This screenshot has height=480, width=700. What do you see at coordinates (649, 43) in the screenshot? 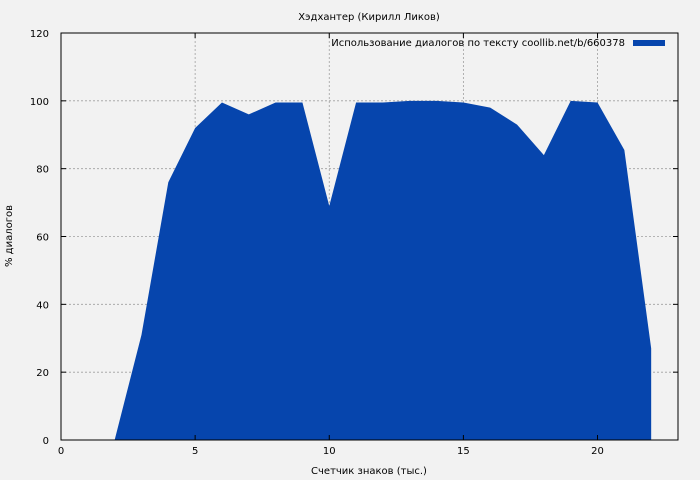
I see `legend-swatch` at bounding box center [649, 43].